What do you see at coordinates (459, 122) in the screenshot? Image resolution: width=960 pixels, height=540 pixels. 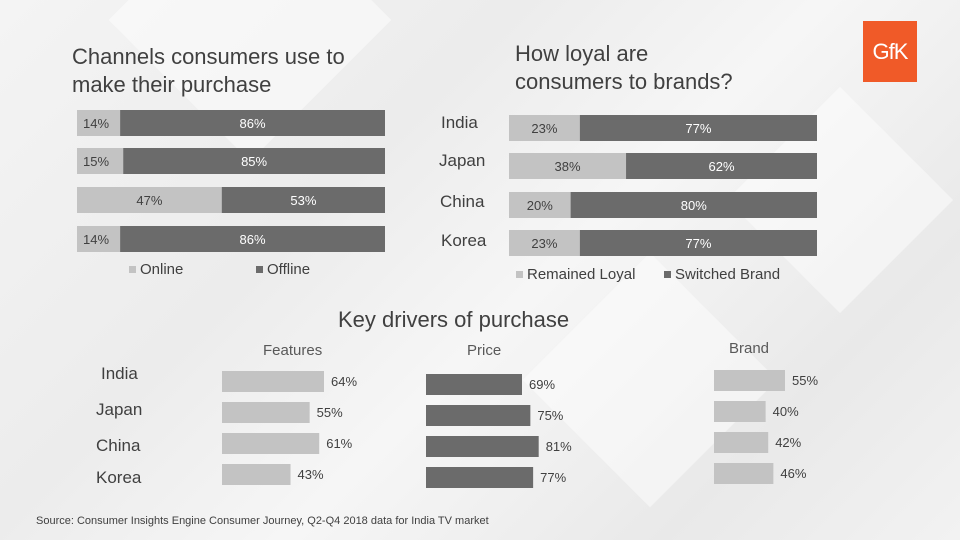 I see `loyalty-category-india: India` at bounding box center [459, 122].